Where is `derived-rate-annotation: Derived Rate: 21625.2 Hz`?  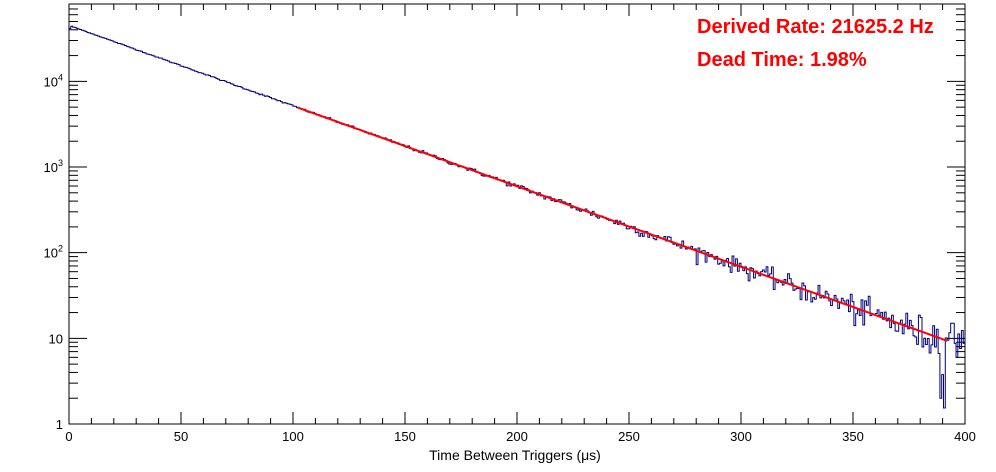
derived-rate-annotation: Derived Rate: 21625.2 Hz is located at coordinates (815, 27).